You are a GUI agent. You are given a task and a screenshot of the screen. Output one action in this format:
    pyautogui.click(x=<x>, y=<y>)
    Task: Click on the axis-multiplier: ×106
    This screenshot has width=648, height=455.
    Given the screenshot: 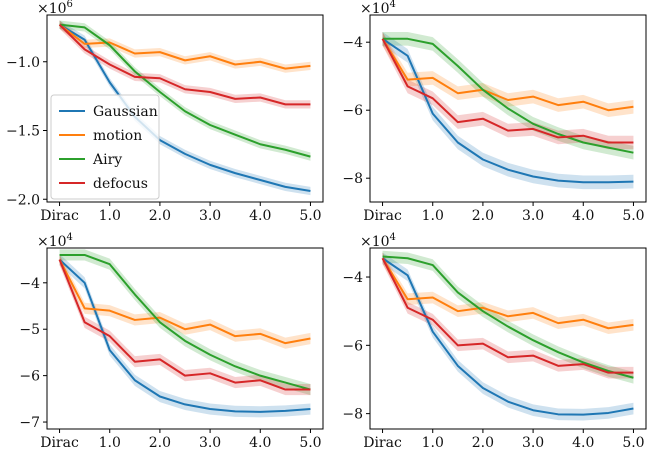 What is the action you would take?
    pyautogui.click(x=55, y=8)
    